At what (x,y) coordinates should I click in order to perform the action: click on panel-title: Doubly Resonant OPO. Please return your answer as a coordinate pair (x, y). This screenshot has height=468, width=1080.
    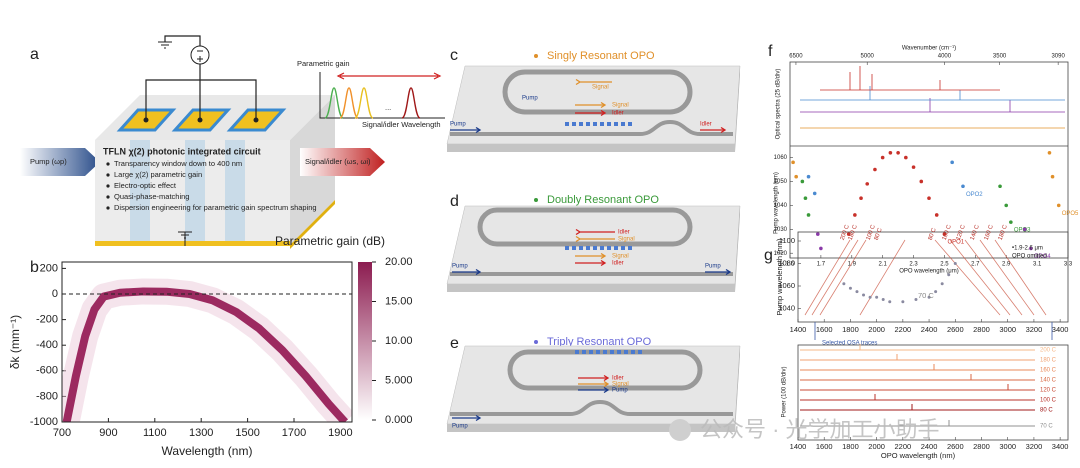
    Looking at the image, I should click on (603, 200).